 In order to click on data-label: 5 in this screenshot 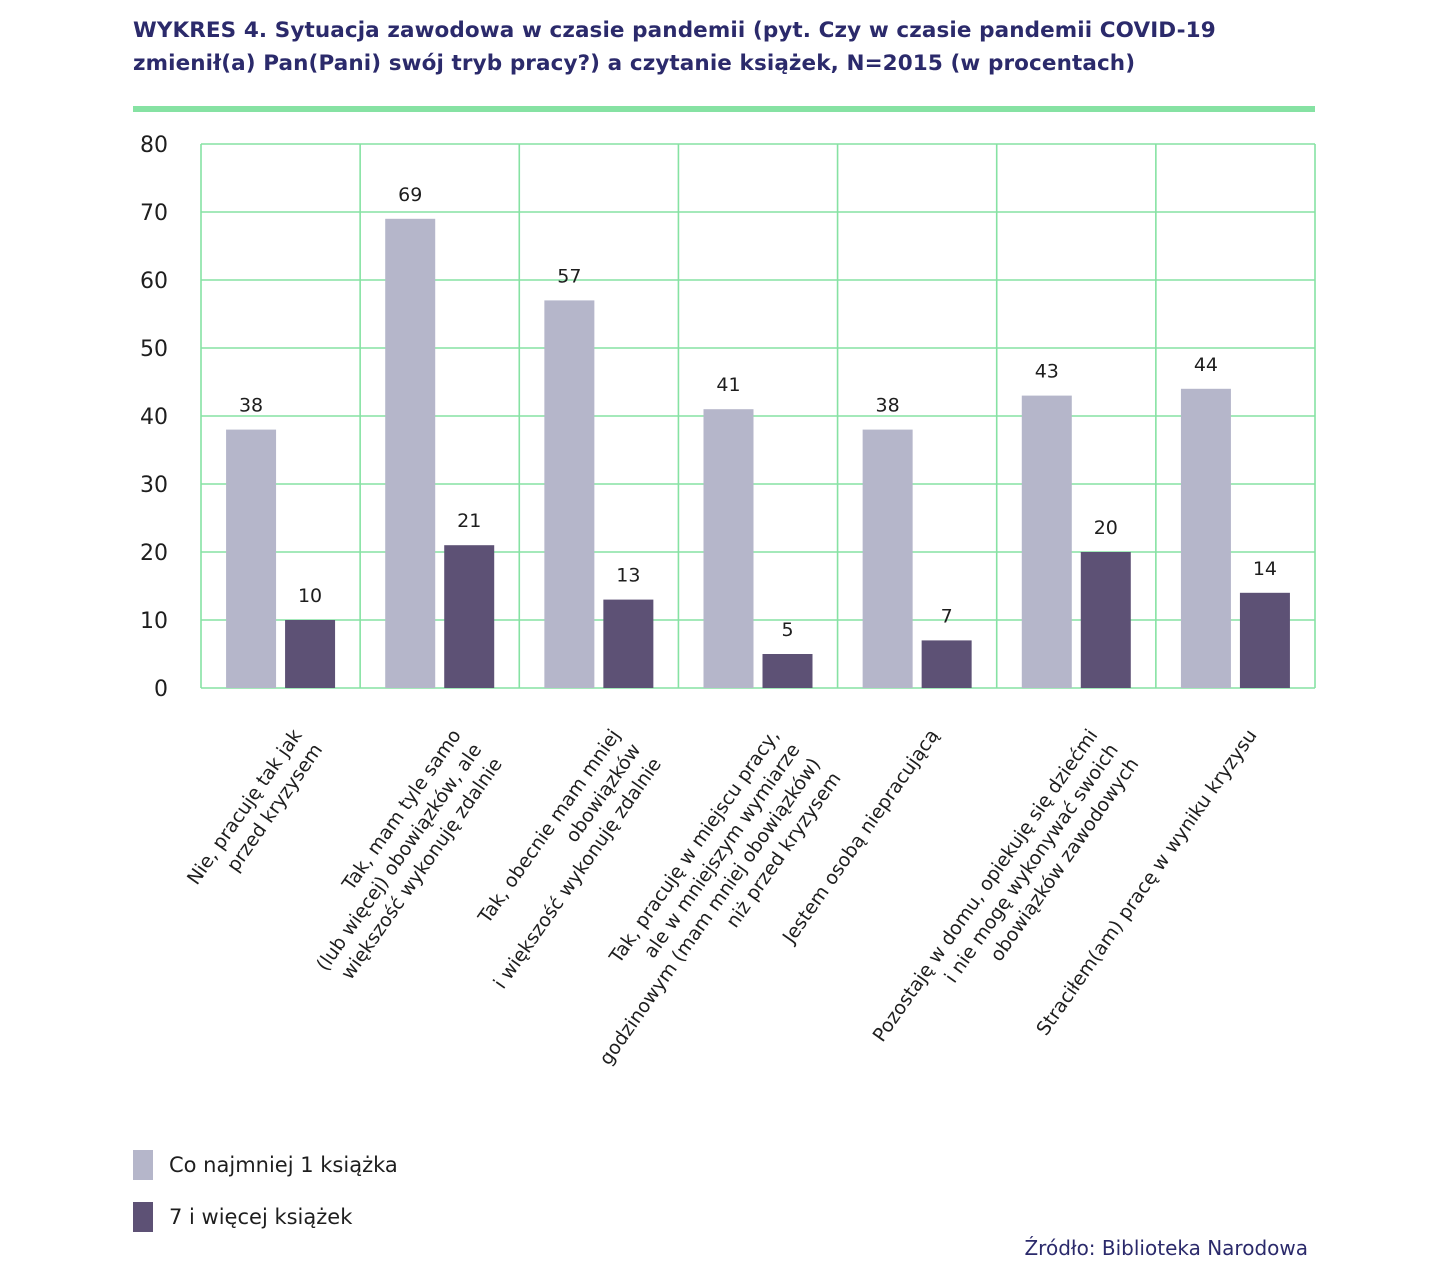, I will do `click(787, 630)`.